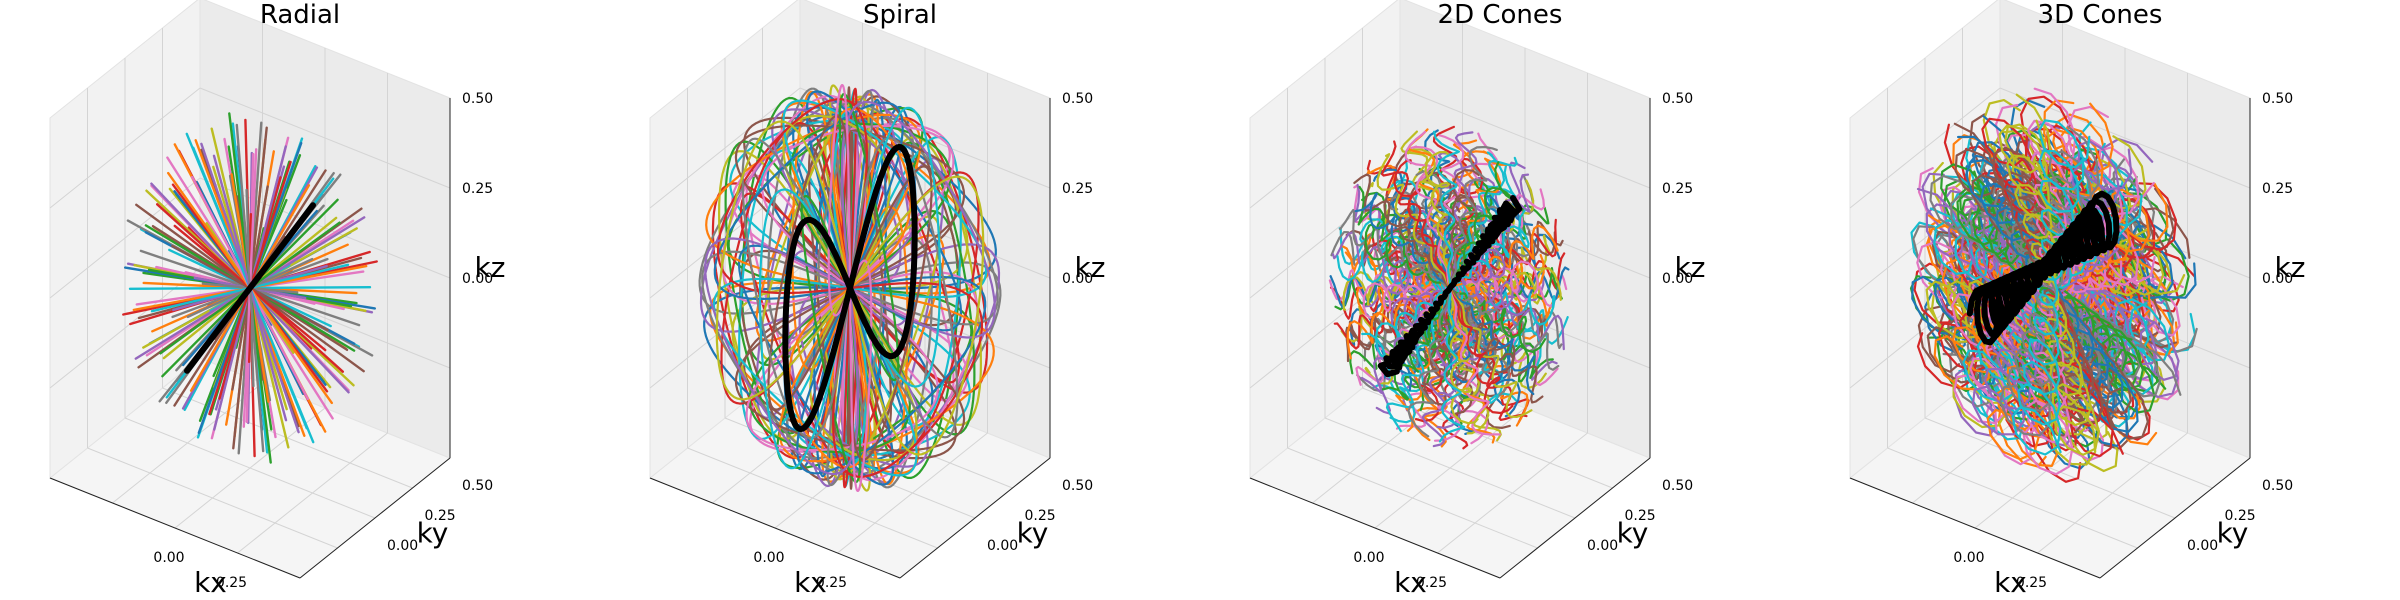  I want to click on trajectory-lines, so click(2053, 285).